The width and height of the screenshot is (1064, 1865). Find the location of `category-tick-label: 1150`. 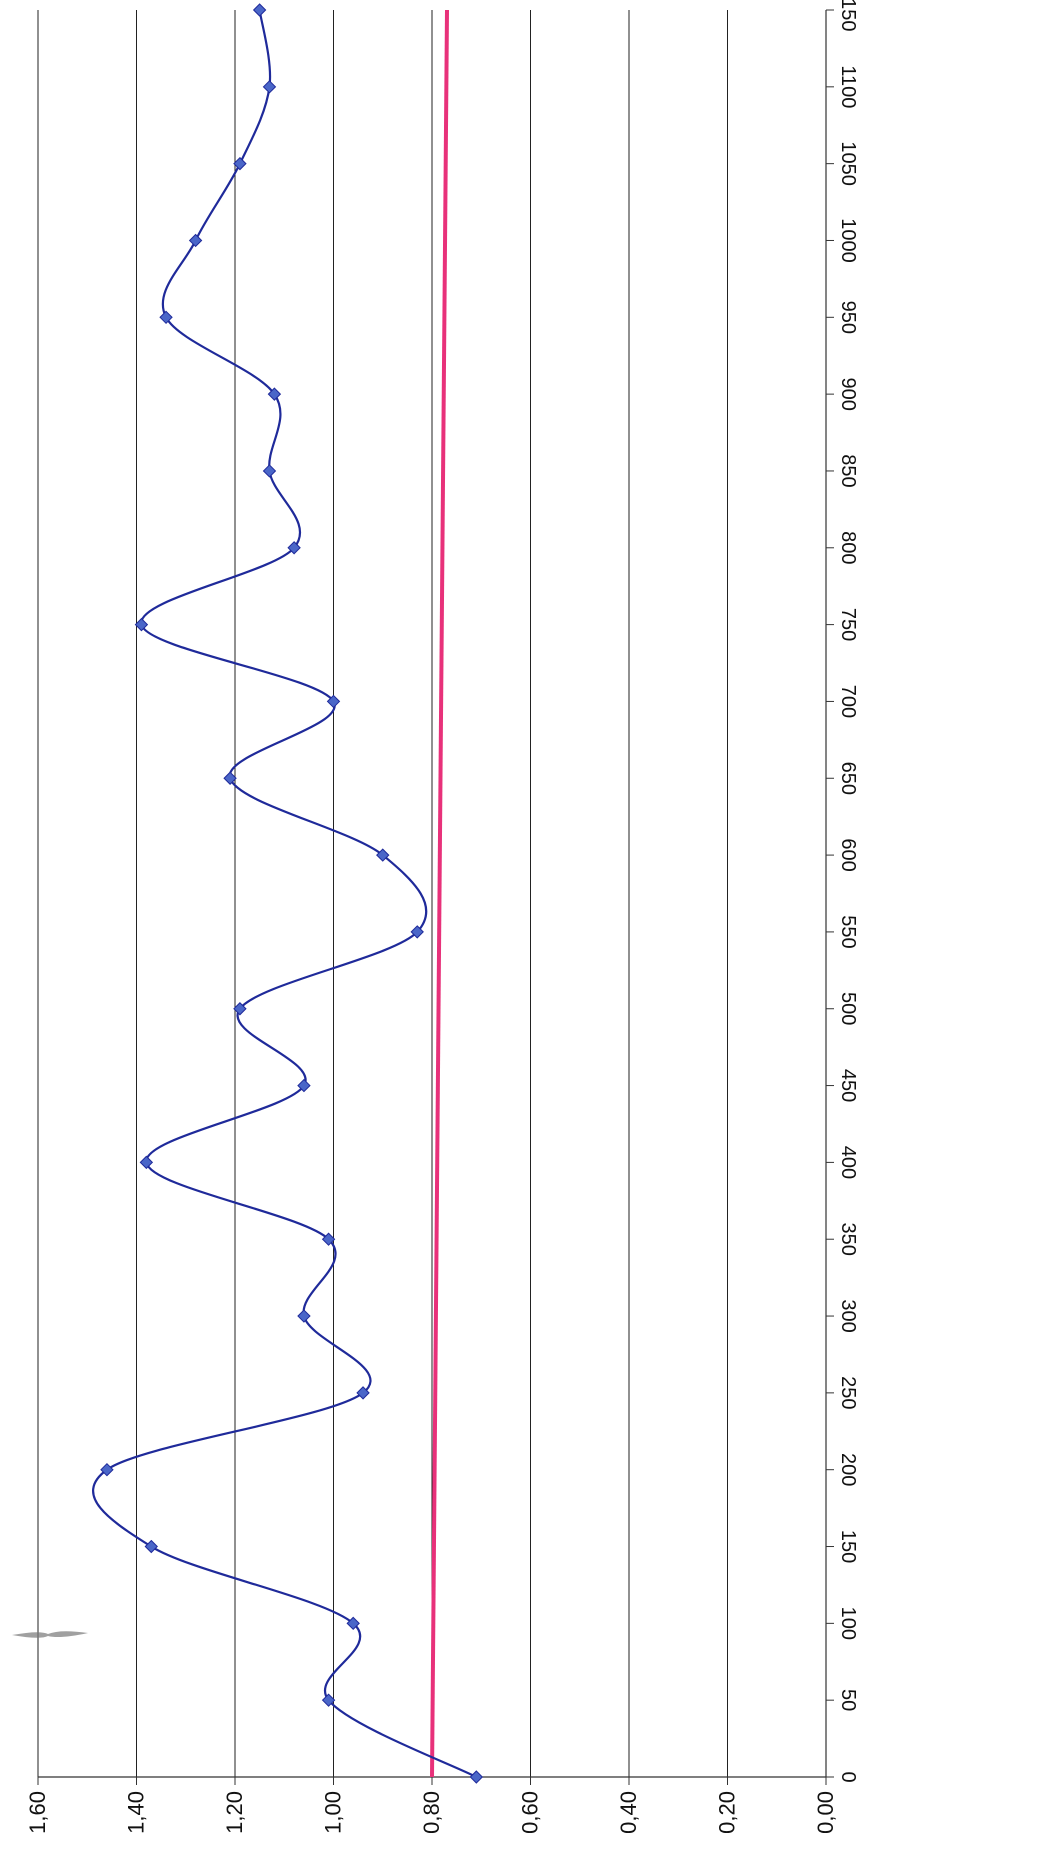

category-tick-label: 1150 is located at coordinates (848, 16).